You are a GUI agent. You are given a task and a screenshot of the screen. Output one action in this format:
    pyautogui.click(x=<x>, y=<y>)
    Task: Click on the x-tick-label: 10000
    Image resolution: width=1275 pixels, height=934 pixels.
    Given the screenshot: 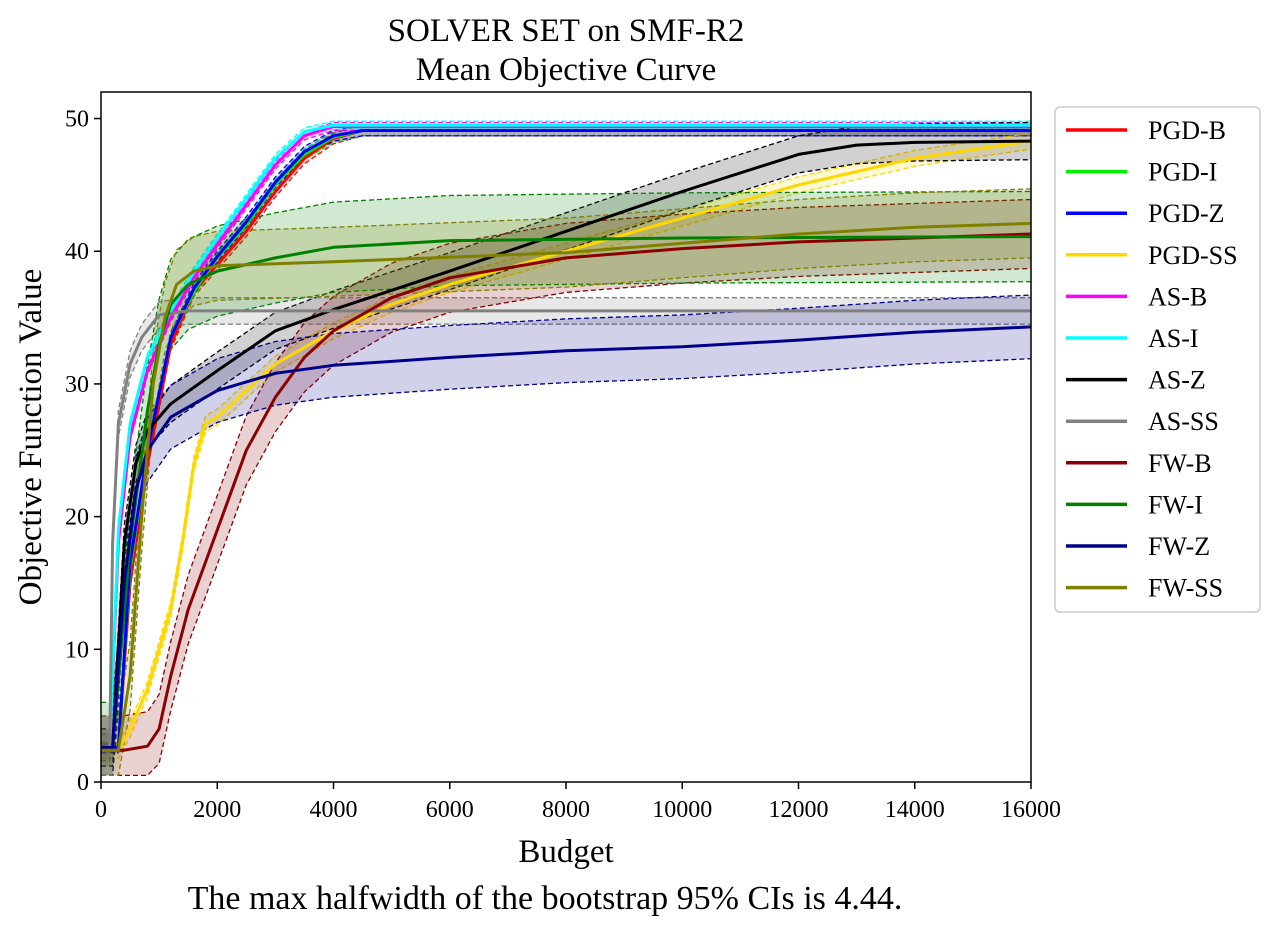 What is the action you would take?
    pyautogui.click(x=682, y=810)
    